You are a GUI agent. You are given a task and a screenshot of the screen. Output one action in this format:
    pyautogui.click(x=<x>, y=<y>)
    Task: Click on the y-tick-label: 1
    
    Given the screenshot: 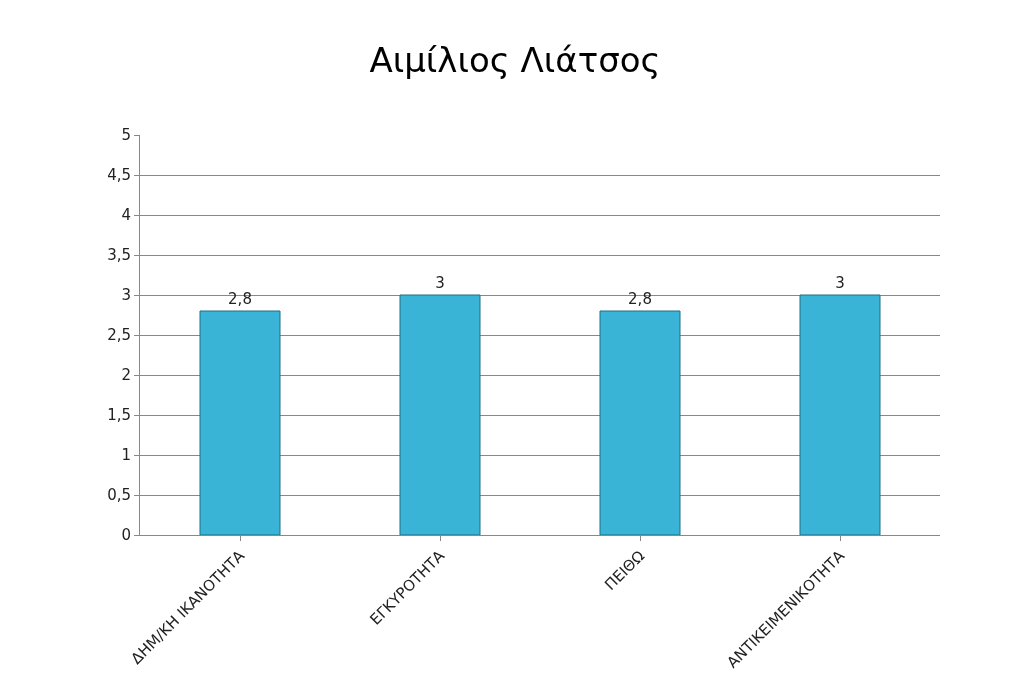 What is the action you would take?
    pyautogui.click(x=126, y=455)
    